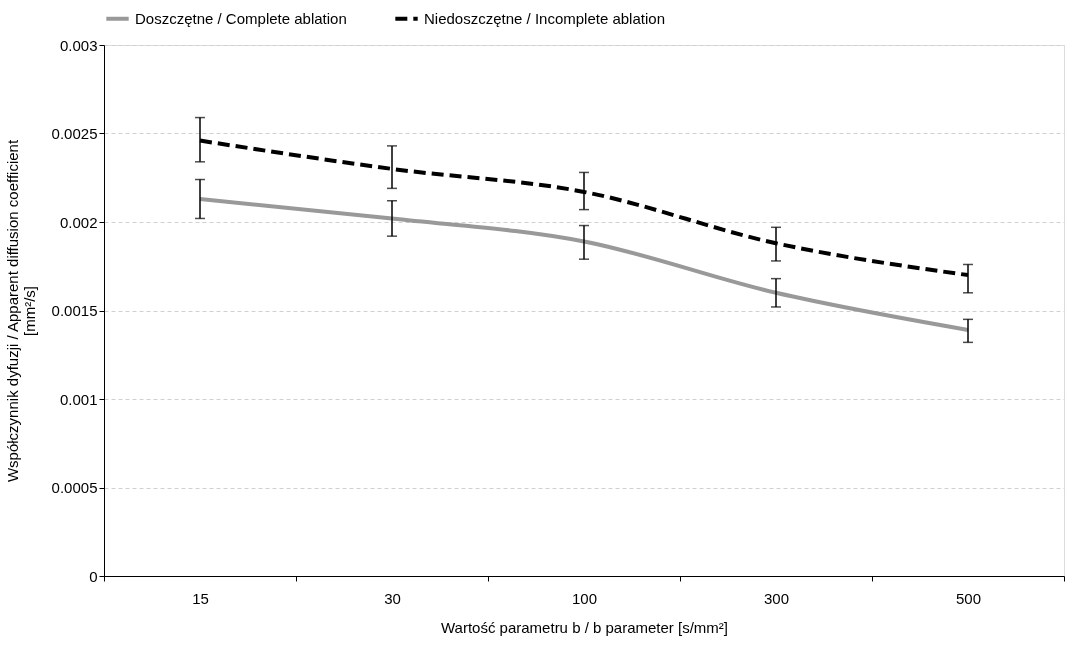 This screenshot has height=652, width=1081. I want to click on legend-label: Doszczętne / Complete ablation, so click(241, 18).